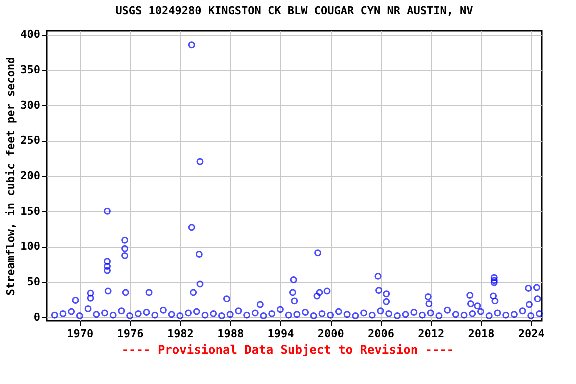 This screenshot has width=576, height=384. I want to click on y-tick-label: 0, so click(37, 317).